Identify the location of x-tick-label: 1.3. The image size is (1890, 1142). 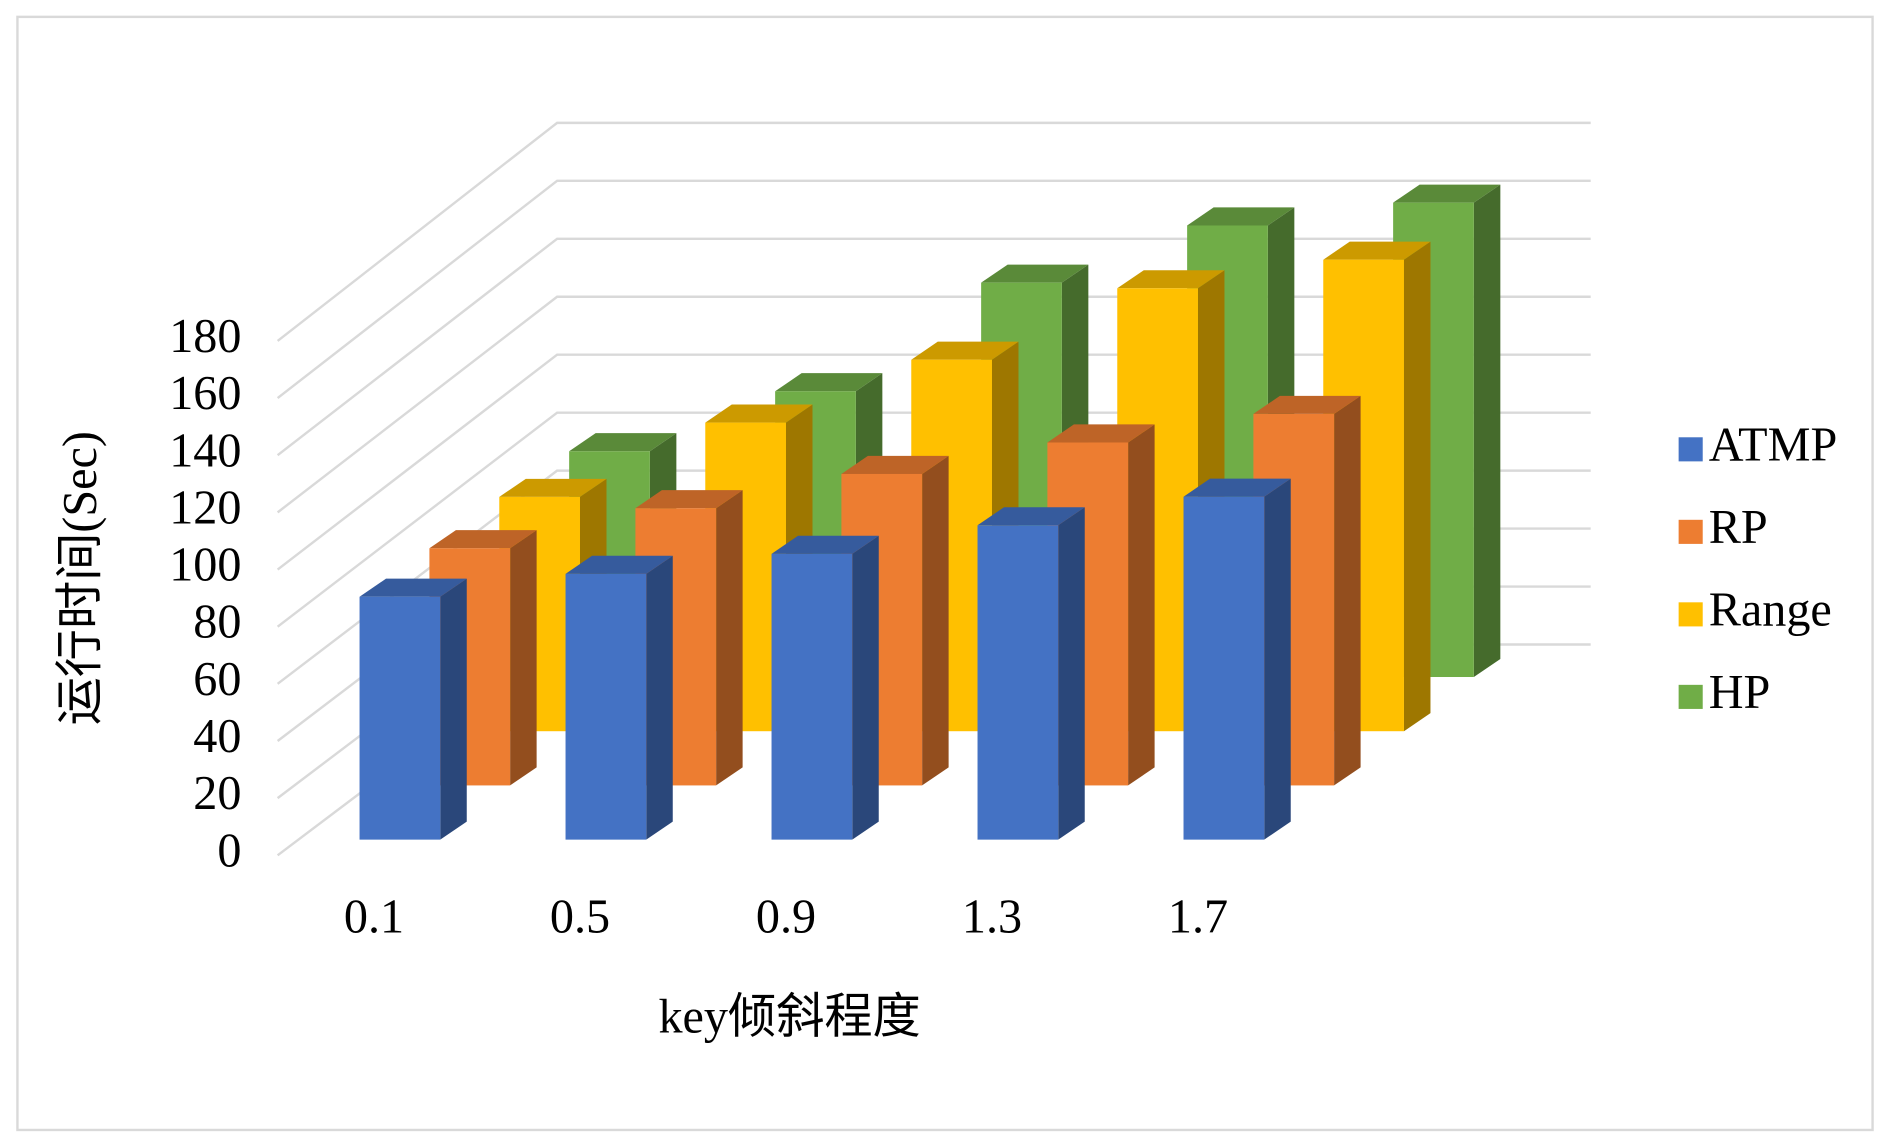
(992, 917).